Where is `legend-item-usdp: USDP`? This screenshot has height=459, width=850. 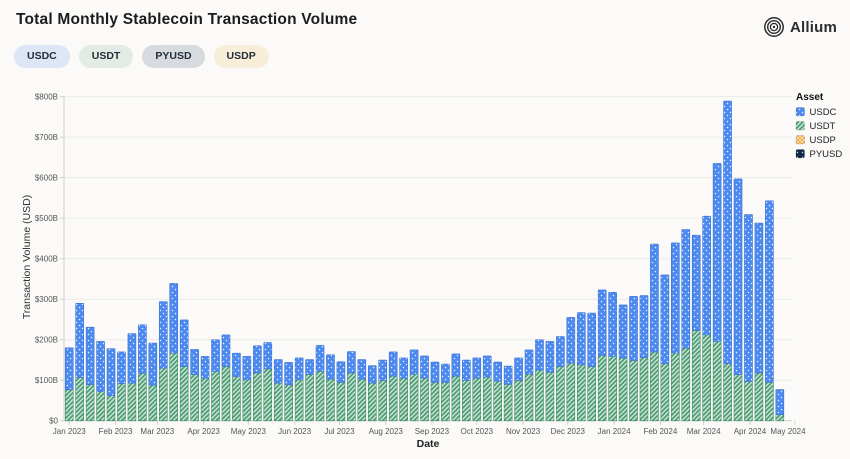
legend-item-usdp: USDP is located at coordinates (815, 140).